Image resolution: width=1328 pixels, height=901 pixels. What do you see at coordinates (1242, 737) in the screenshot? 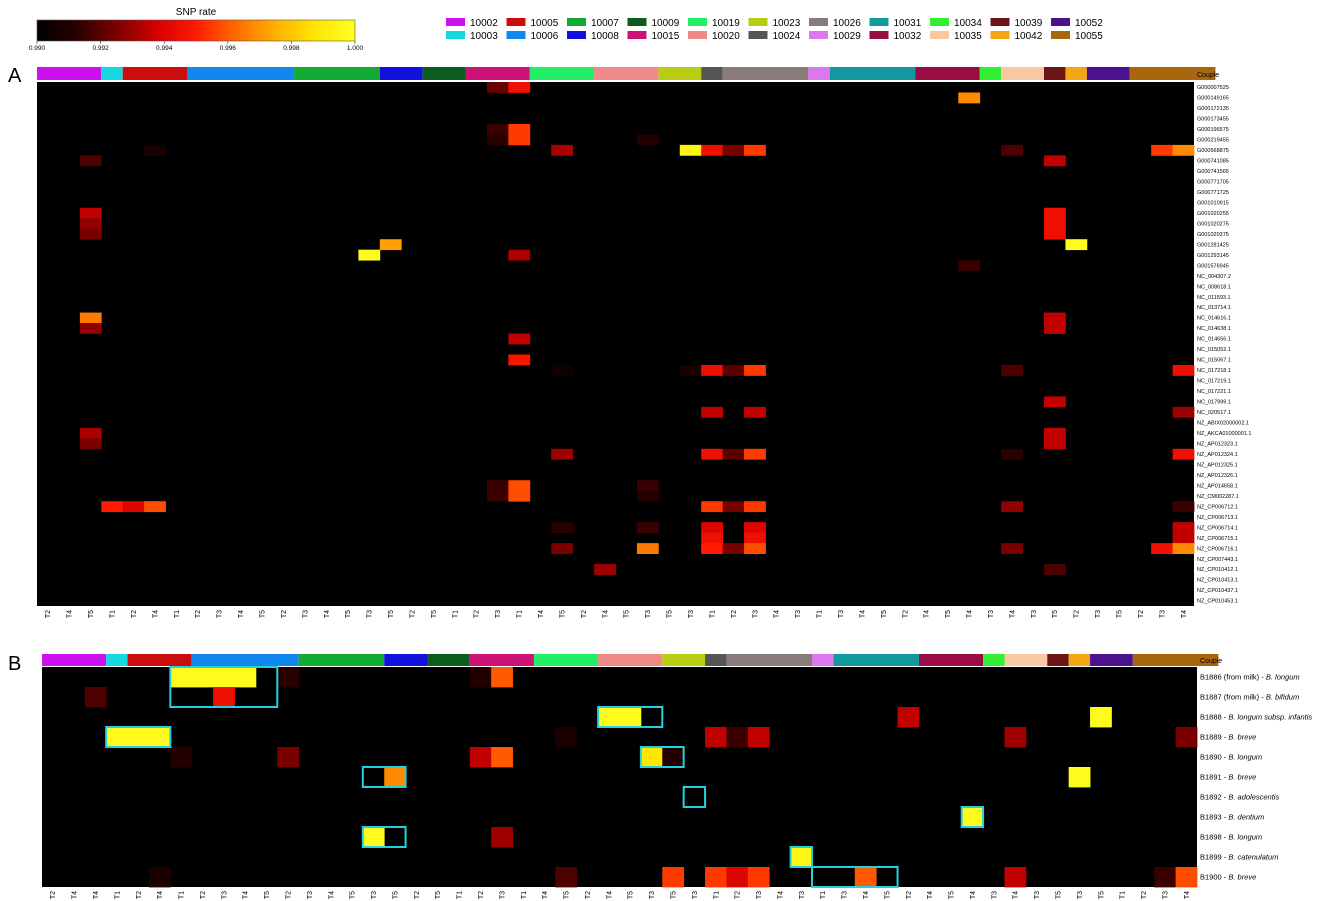
I see `row-species: B. breve` at bounding box center [1242, 737].